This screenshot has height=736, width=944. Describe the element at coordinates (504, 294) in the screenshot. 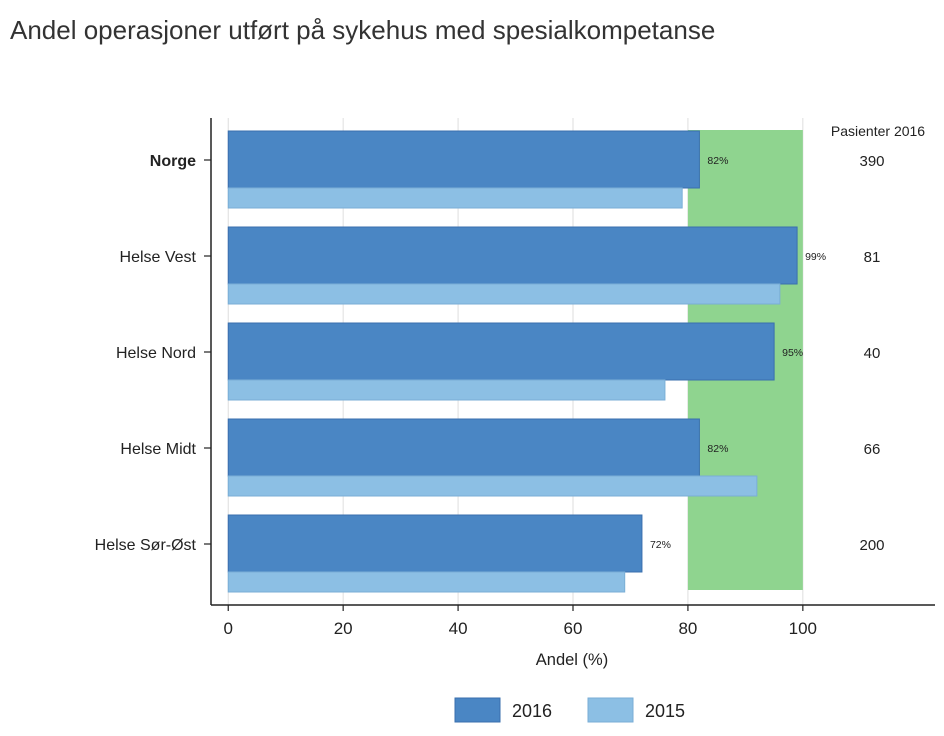

I see `bar-2015-helse-vest` at that location.